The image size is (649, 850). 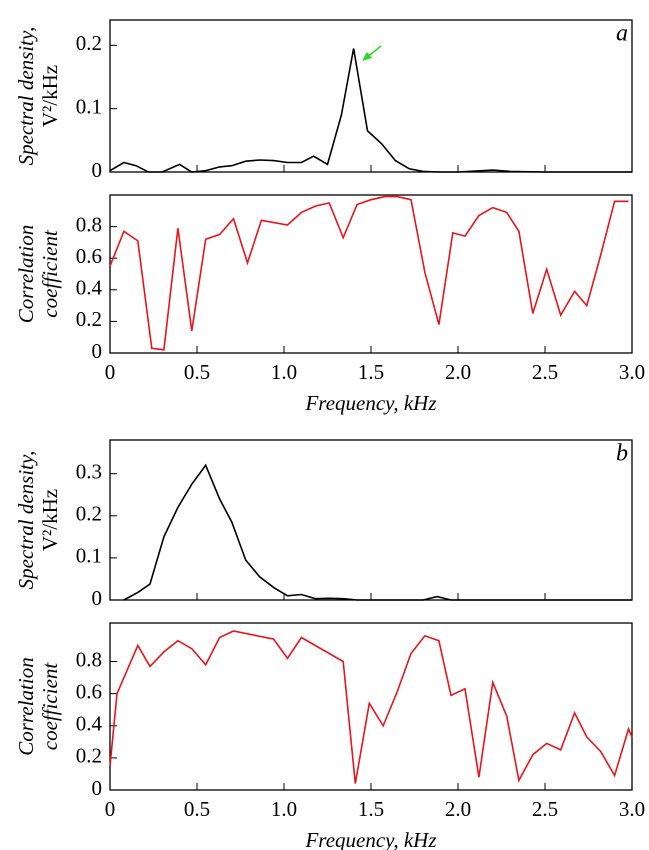 I want to click on y-tick-label: 0.3, so click(x=89, y=471).